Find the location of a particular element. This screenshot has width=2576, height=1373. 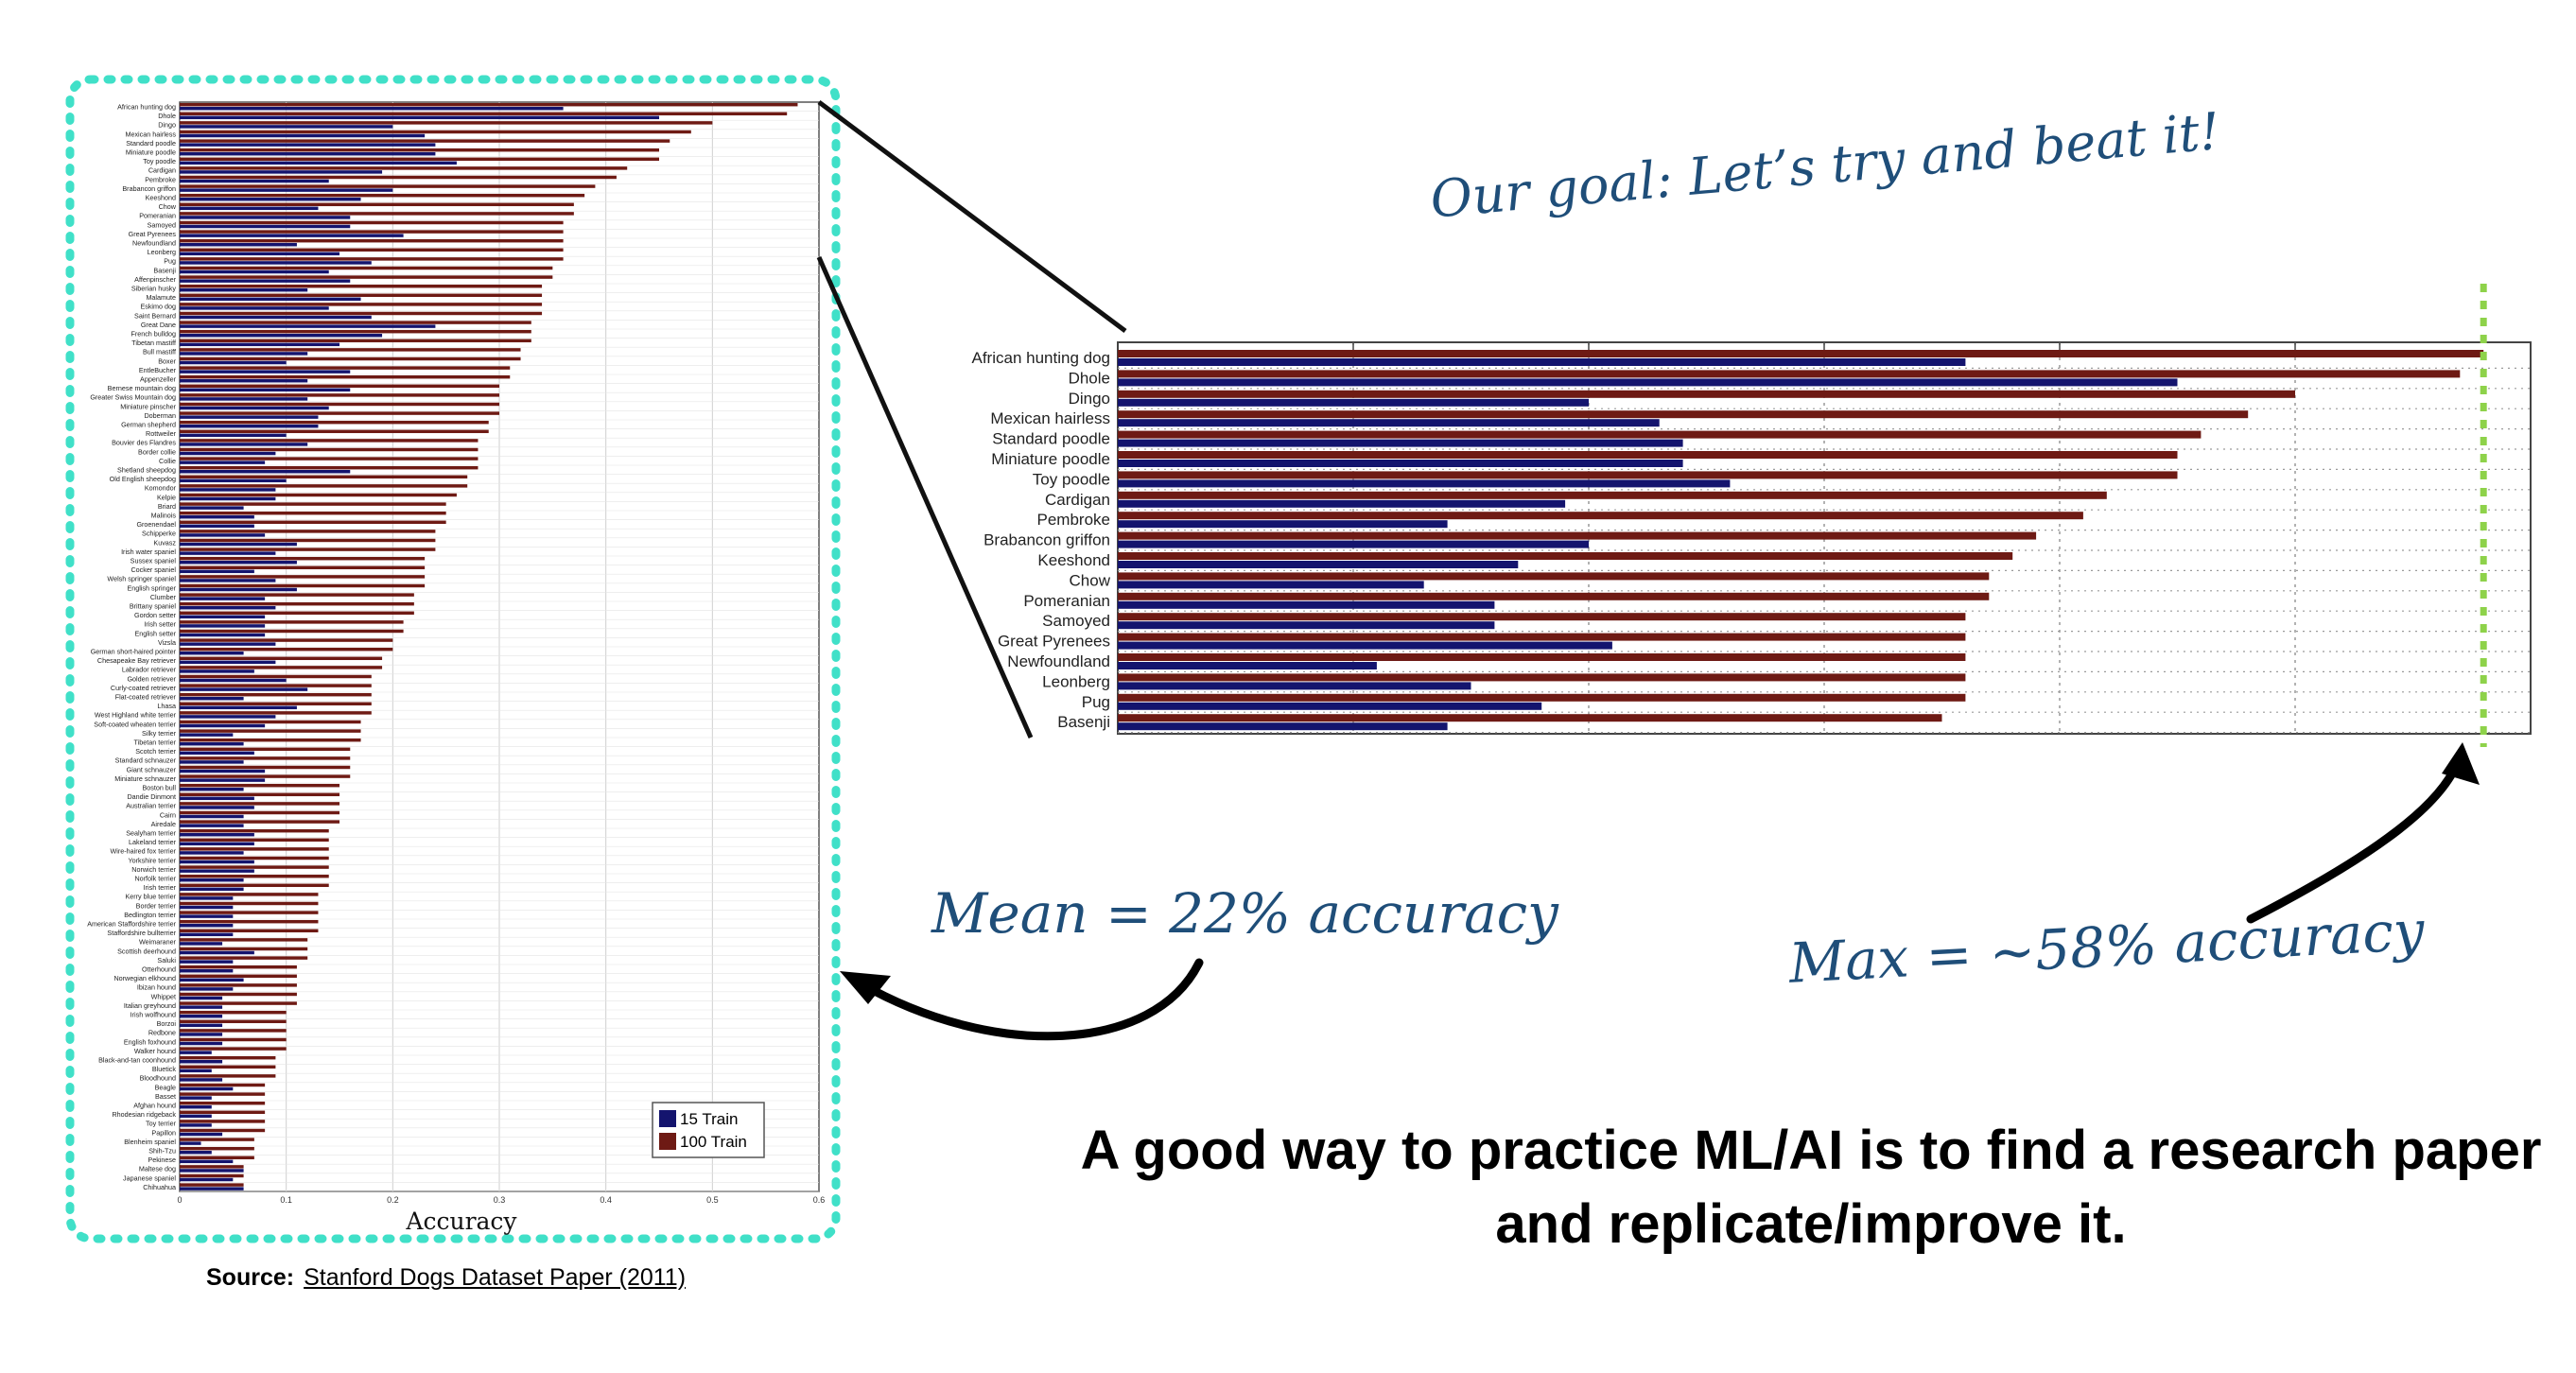

full-y-label-affenpinscher: Affenpinscher is located at coordinates (155, 279).